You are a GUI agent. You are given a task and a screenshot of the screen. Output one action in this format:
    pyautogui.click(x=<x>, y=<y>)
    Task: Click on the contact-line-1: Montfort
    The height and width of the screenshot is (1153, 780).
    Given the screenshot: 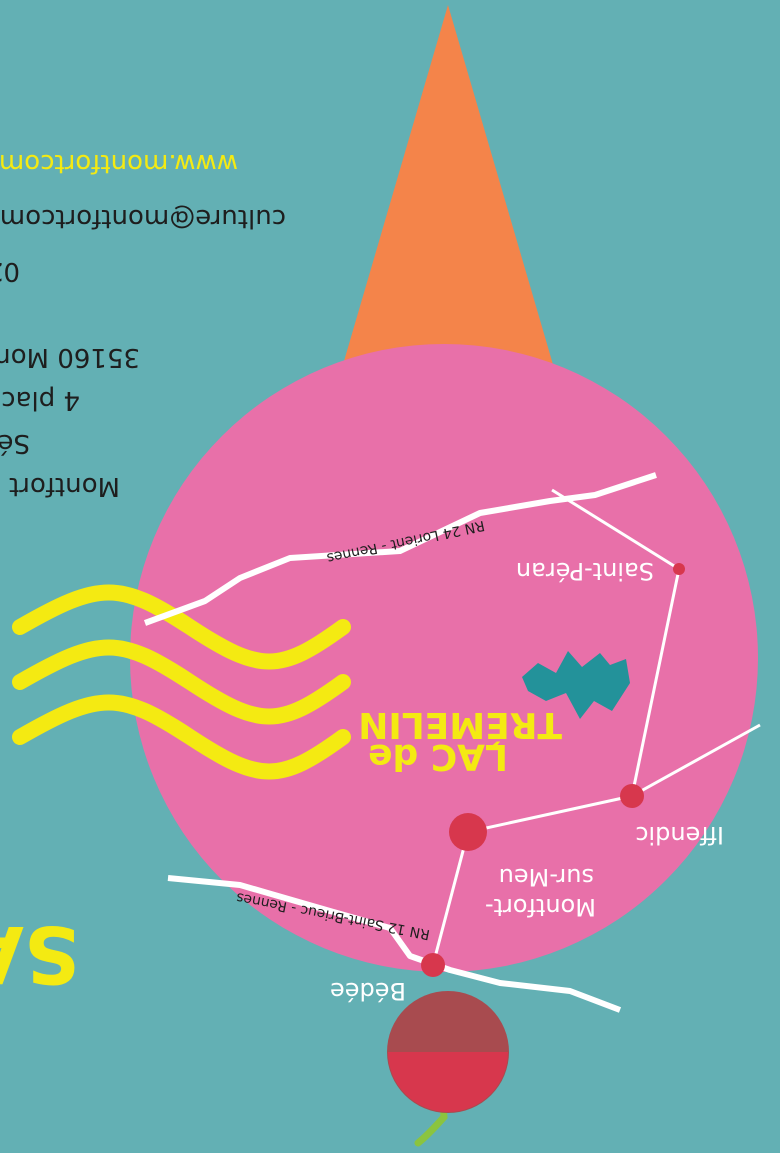 What is the action you would take?
    pyautogui.click(x=64, y=486)
    